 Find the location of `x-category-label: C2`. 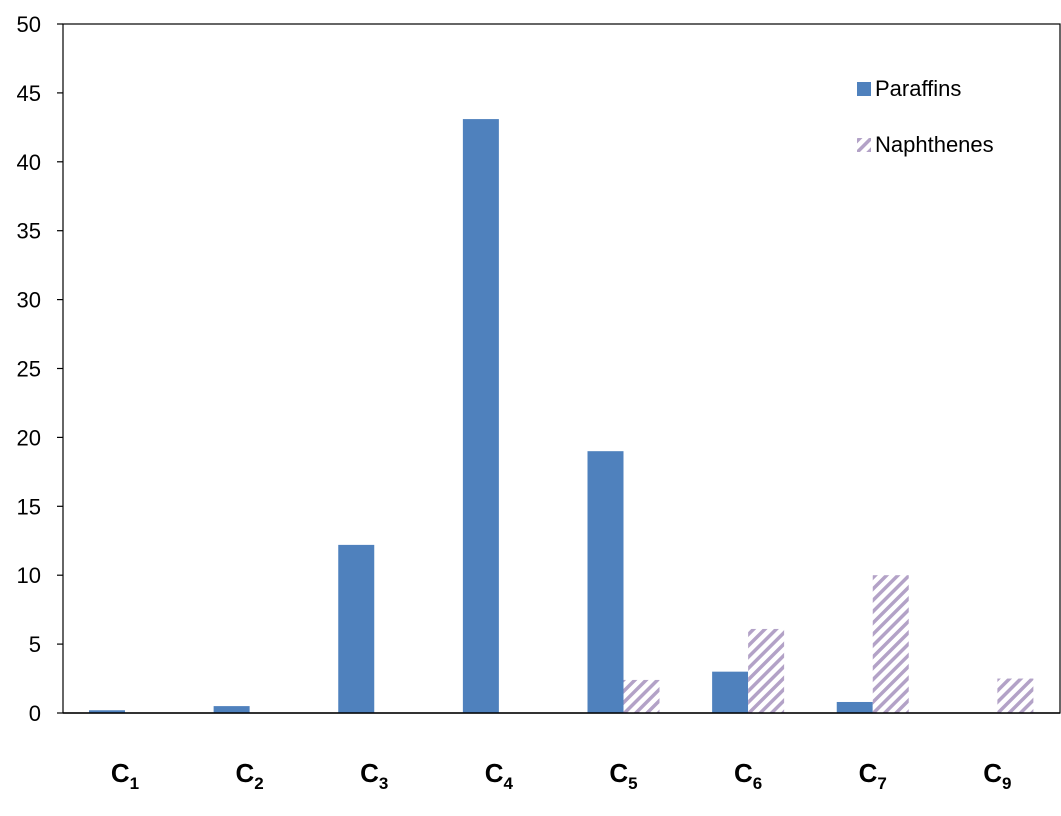

x-category-label: C2 is located at coordinates (250, 775).